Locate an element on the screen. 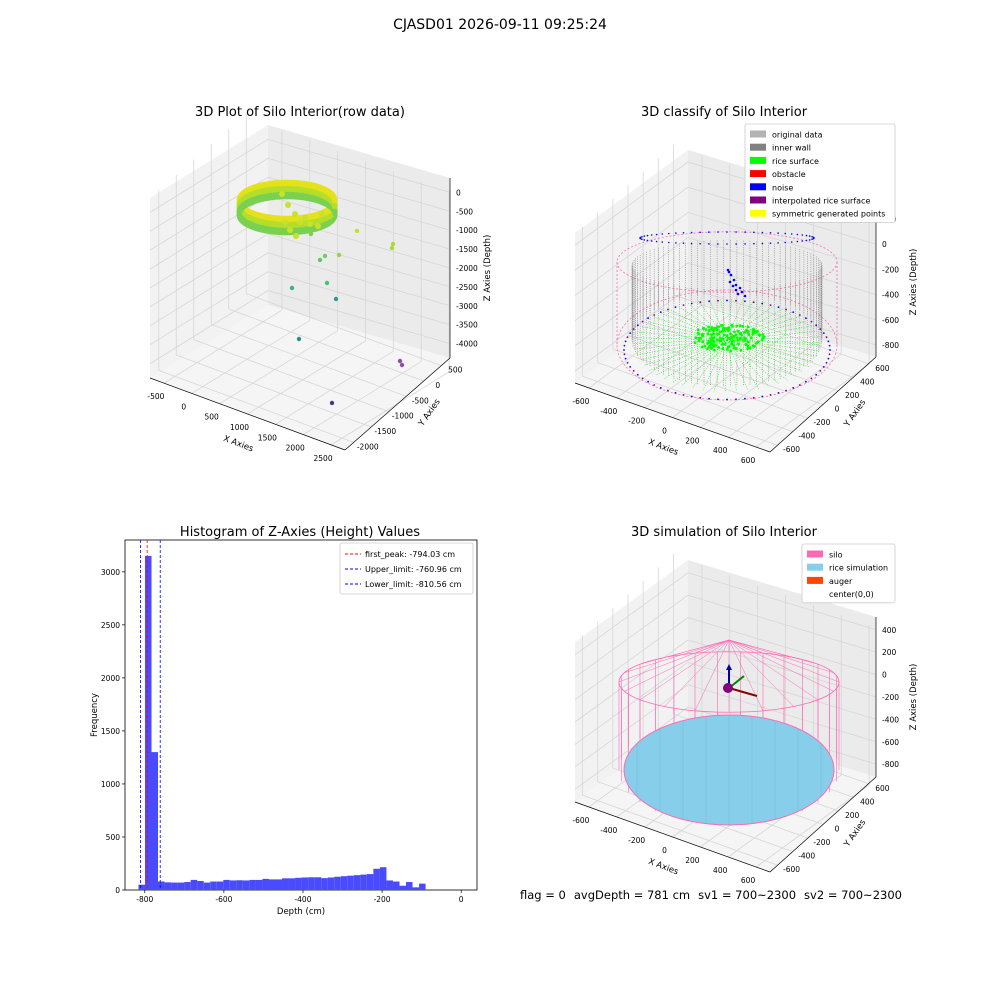 Image resolution: width=1000 pixels, height=1000 pixels. sim-z-tick-label: -200 is located at coordinates (890, 697).